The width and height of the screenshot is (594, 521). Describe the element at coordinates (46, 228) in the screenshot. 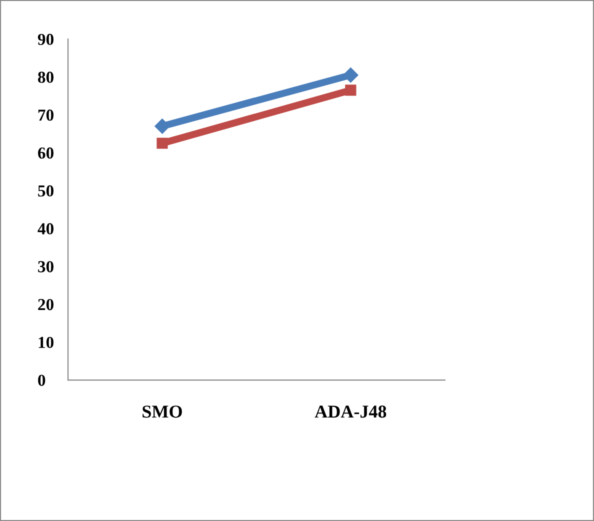

I see `y-tick-label: 40` at that location.